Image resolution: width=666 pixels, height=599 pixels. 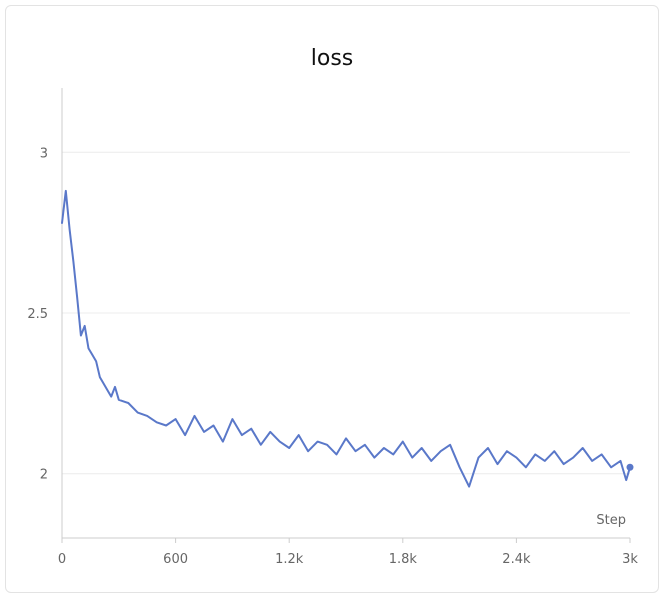 What do you see at coordinates (630, 467) in the screenshot?
I see `series-end-point` at bounding box center [630, 467].